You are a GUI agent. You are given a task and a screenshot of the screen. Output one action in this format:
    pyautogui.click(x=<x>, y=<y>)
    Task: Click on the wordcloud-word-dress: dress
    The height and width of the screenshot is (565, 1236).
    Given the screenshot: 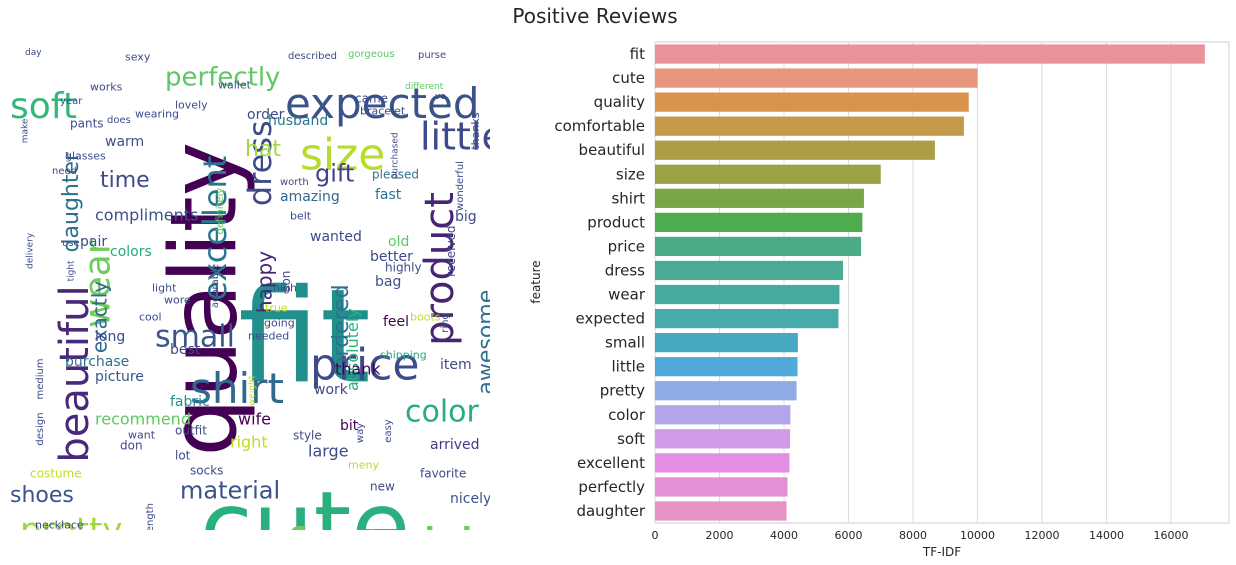 What is the action you would take?
    pyautogui.click(x=260, y=163)
    